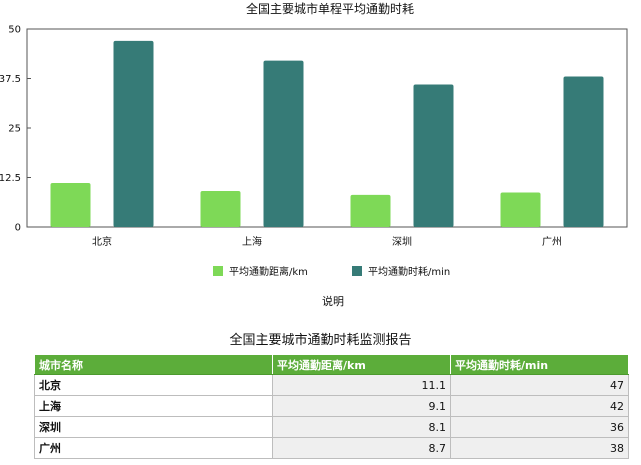 This screenshot has height=465, width=641. I want to click on cell-time: 47, so click(539, 385).